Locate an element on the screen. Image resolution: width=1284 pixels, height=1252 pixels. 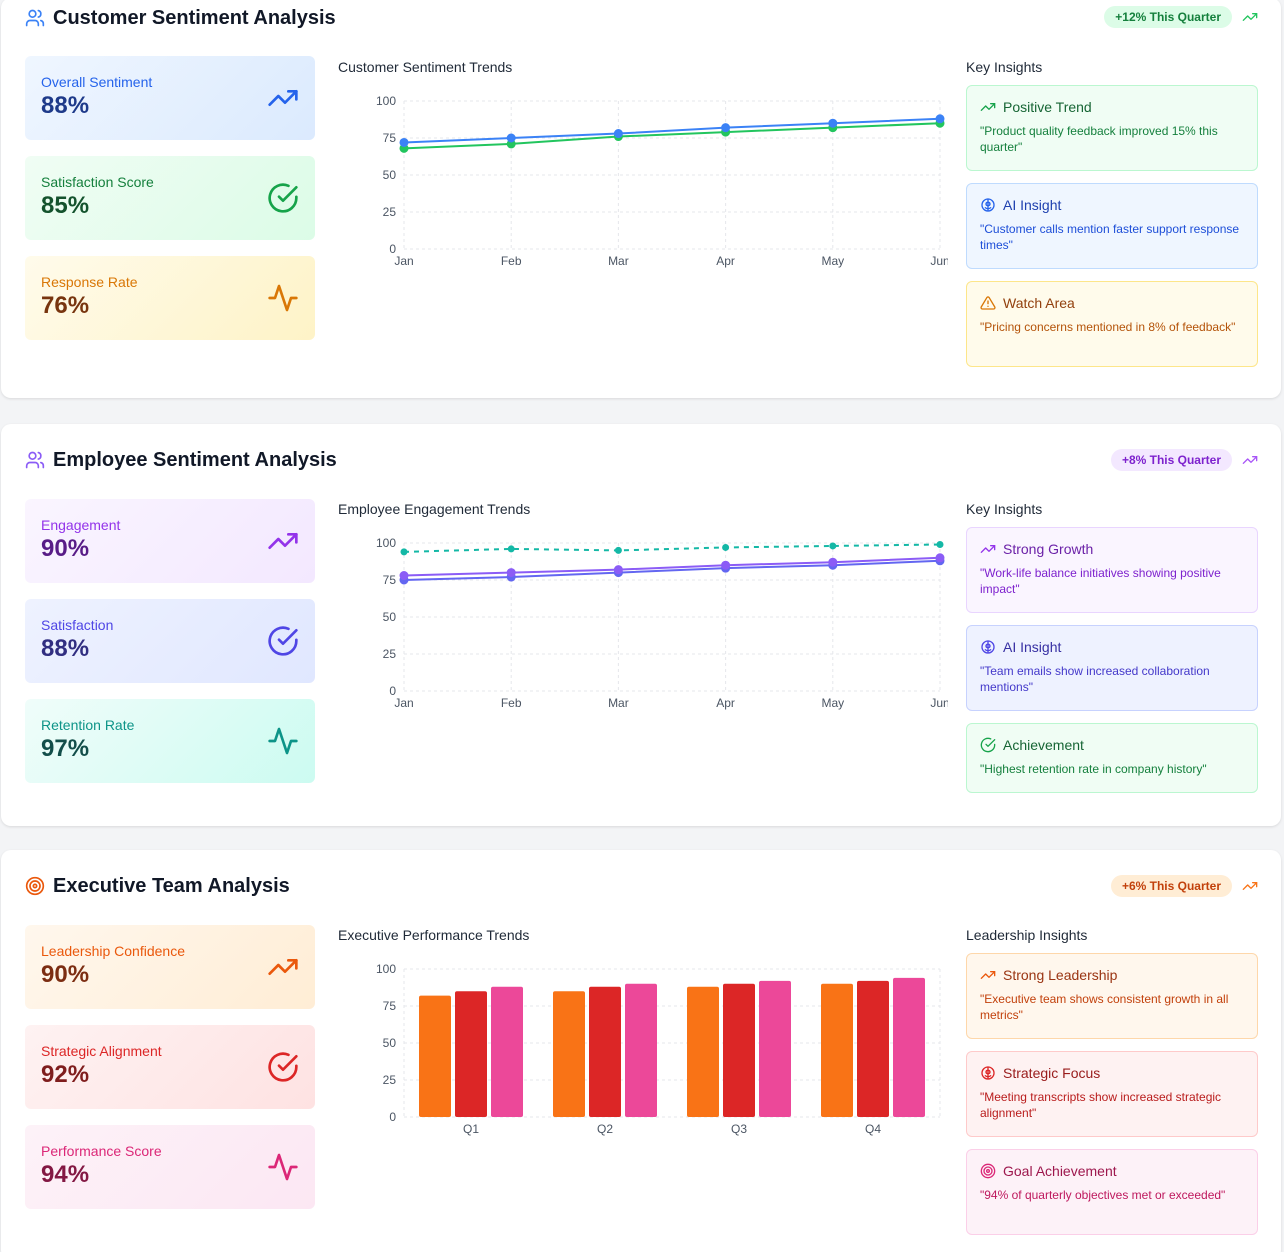
chart-title: Executive Performance Trends is located at coordinates (434, 935).